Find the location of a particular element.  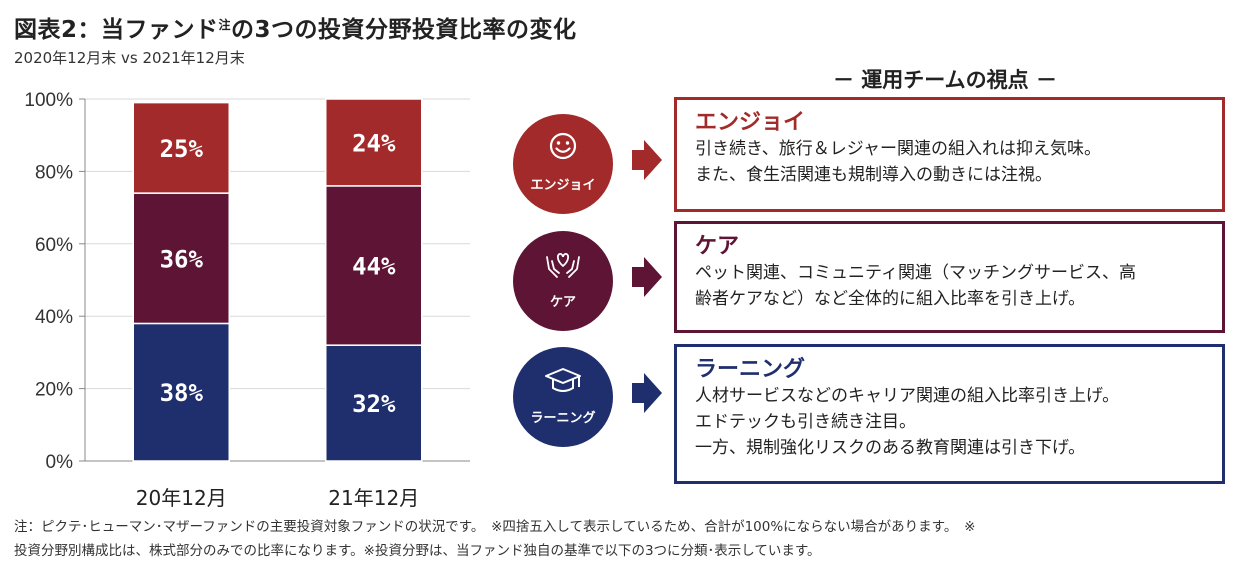

learning-view-title: ラーニング is located at coordinates (750, 369).